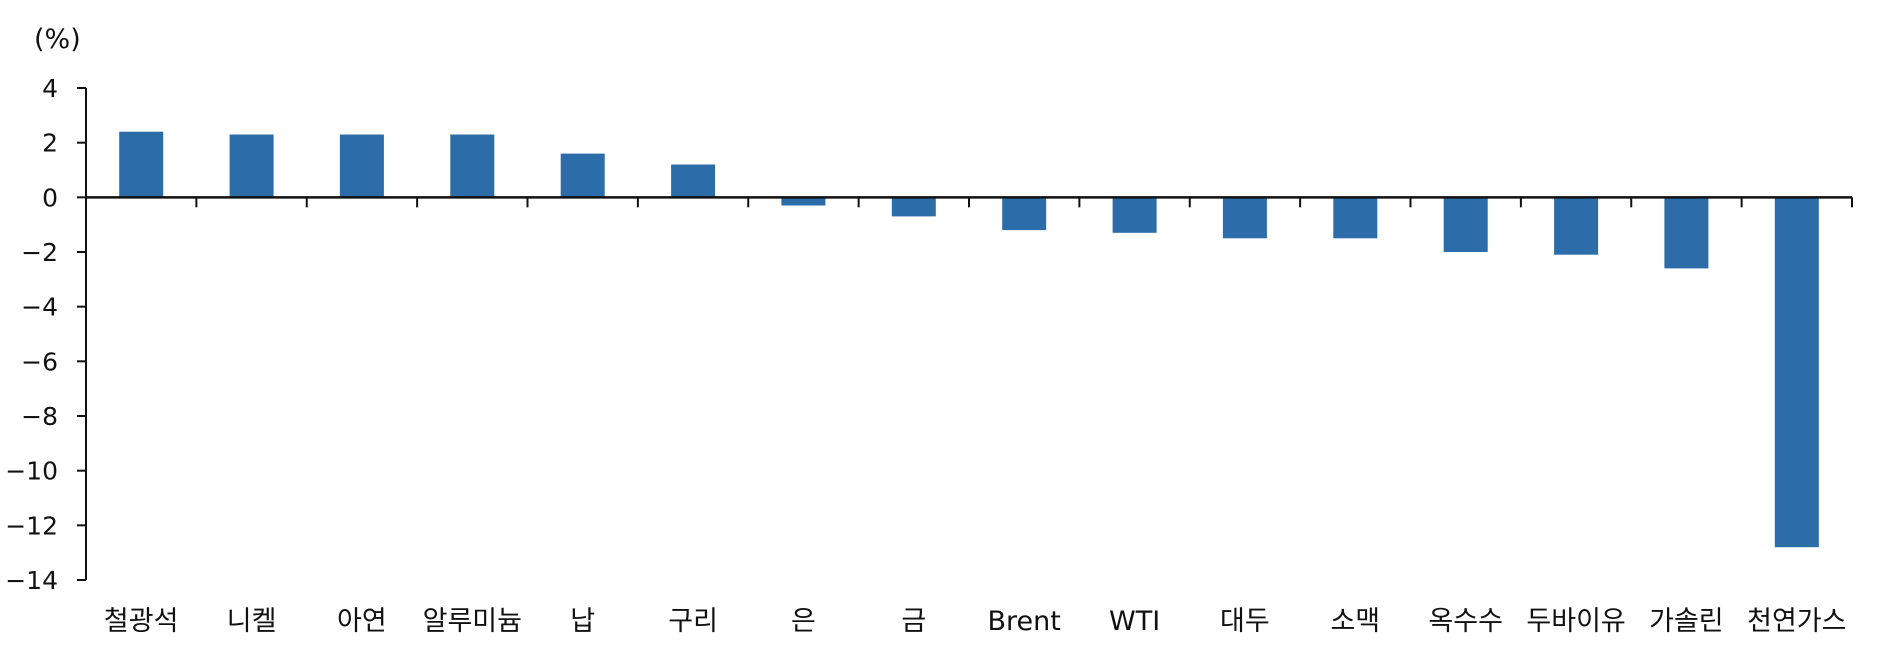 This screenshot has width=1886, height=654. I want to click on category-label-1: 니켈, so click(252, 621).